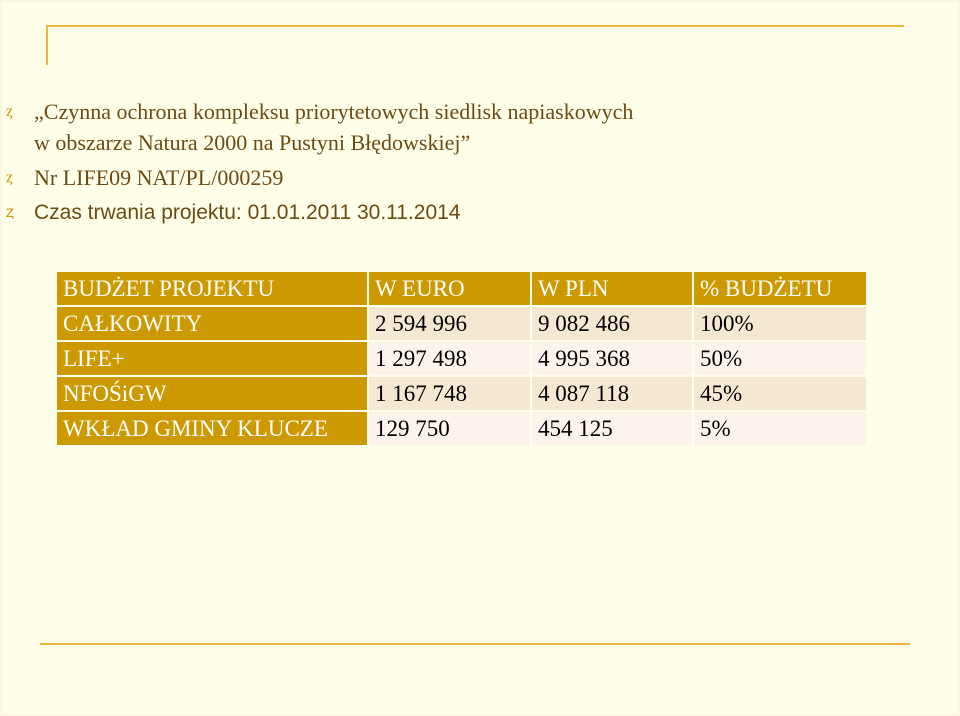  What do you see at coordinates (780, 393) in the screenshot?
I see `cell-percent: 45%` at bounding box center [780, 393].